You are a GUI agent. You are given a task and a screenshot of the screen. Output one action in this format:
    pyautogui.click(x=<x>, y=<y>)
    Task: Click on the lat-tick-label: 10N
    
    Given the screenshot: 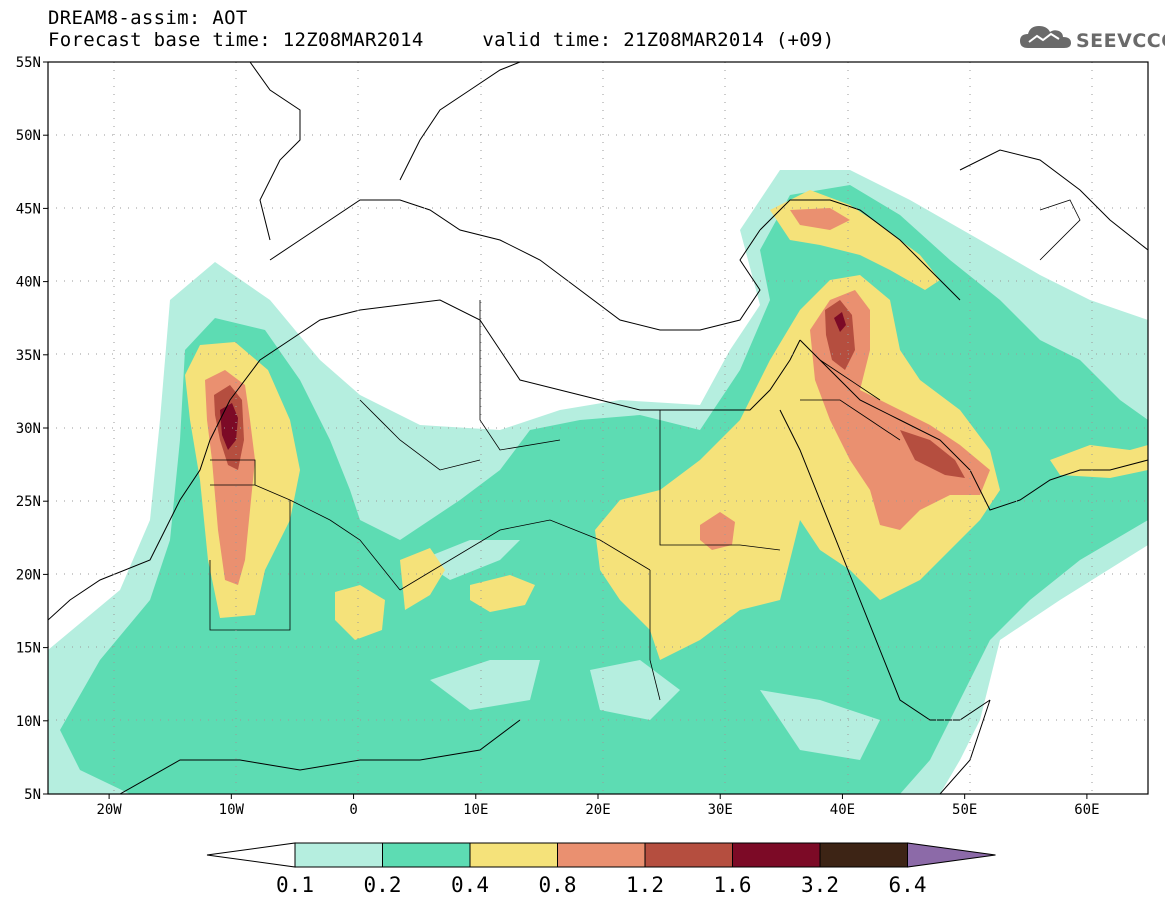 What is the action you would take?
    pyautogui.click(x=28, y=722)
    